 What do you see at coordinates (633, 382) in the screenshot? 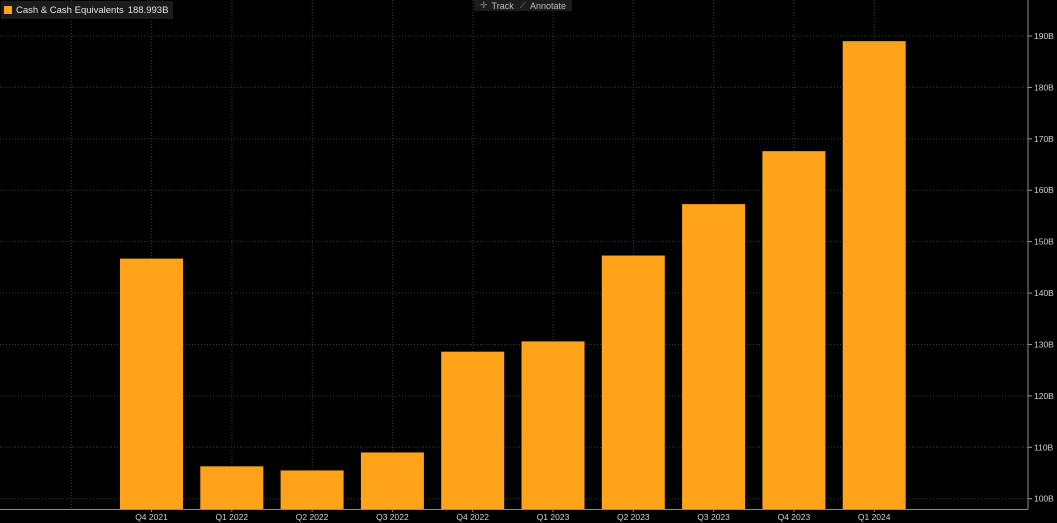
I see `bar-q2-2023` at bounding box center [633, 382].